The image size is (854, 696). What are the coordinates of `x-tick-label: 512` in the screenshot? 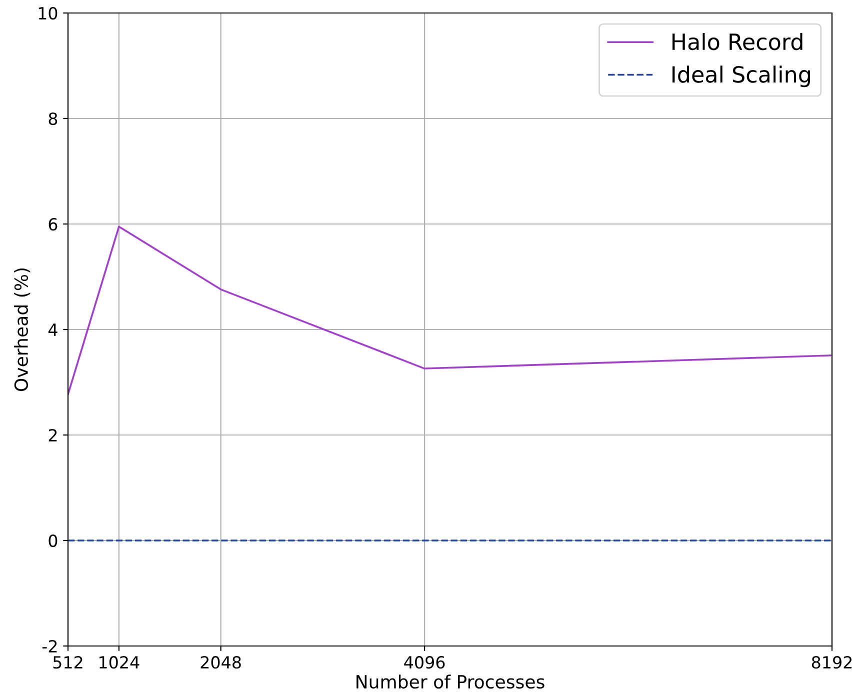 It's located at (67, 662).